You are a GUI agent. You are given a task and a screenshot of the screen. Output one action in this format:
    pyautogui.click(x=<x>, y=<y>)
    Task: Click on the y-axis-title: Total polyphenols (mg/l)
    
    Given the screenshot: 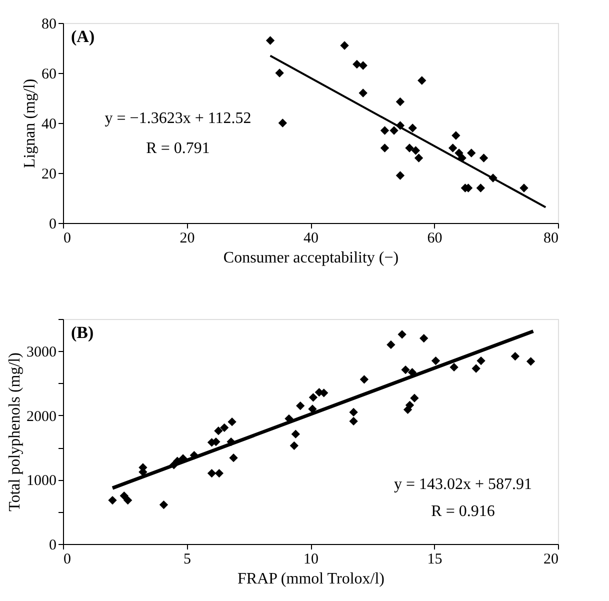 What is the action you would take?
    pyautogui.click(x=15, y=432)
    